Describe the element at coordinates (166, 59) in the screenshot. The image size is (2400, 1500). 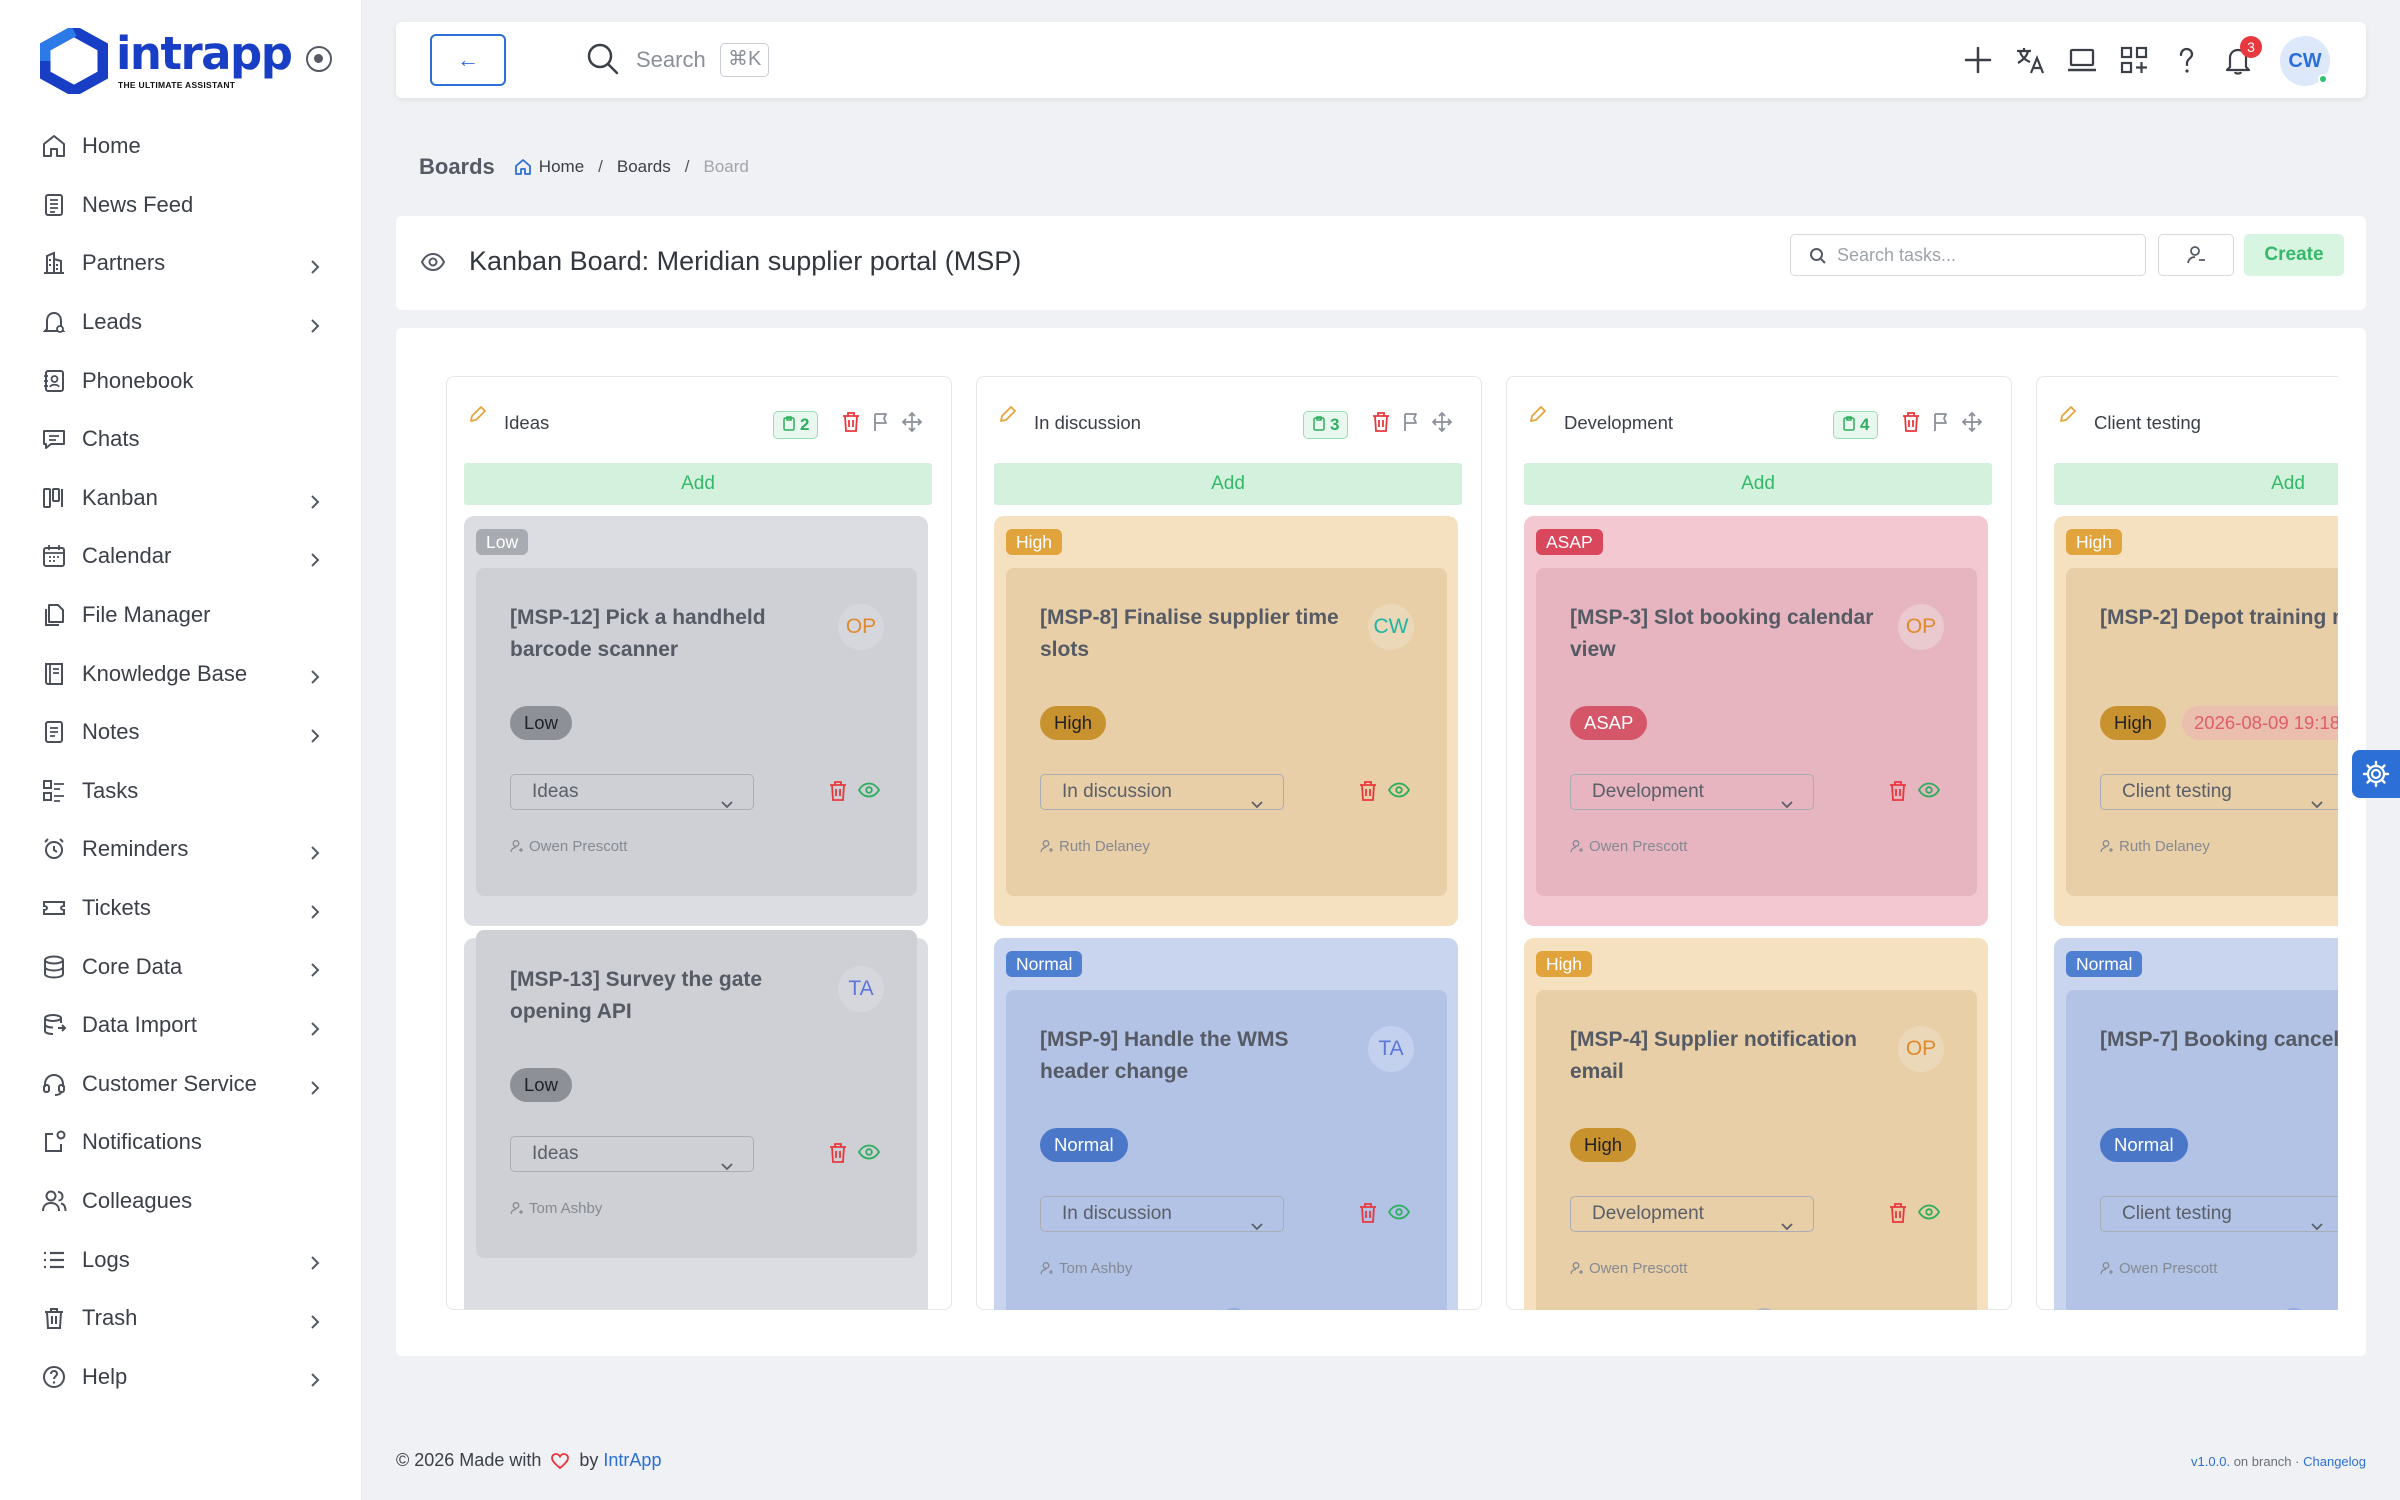
I see `brand-logo: intrapp THE ULTIMATE ASSISTANT` at that location.